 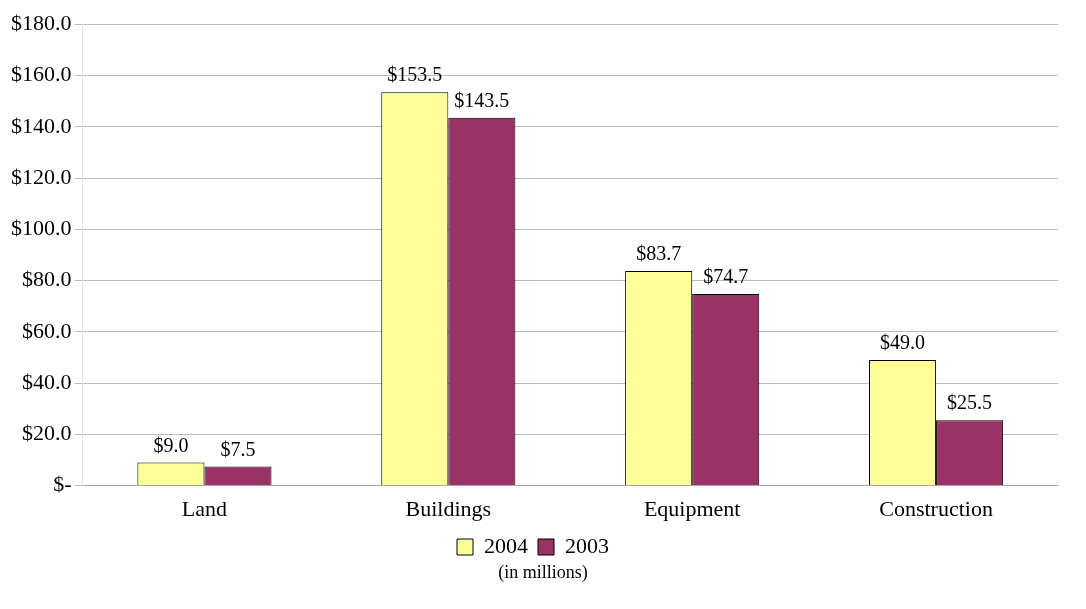 What do you see at coordinates (41, 228) in the screenshot?
I see `y-tick-label: $100.0` at bounding box center [41, 228].